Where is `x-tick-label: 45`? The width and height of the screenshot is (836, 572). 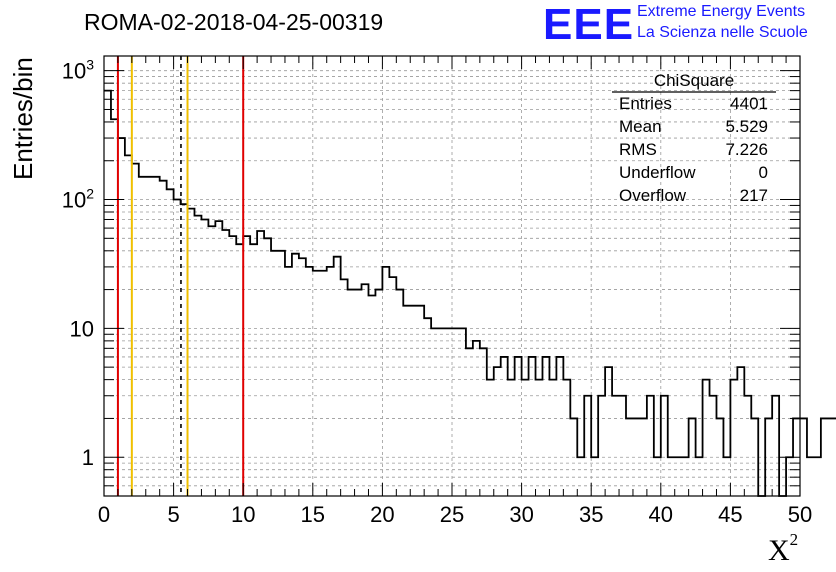 x-tick-label: 45 is located at coordinates (730, 514).